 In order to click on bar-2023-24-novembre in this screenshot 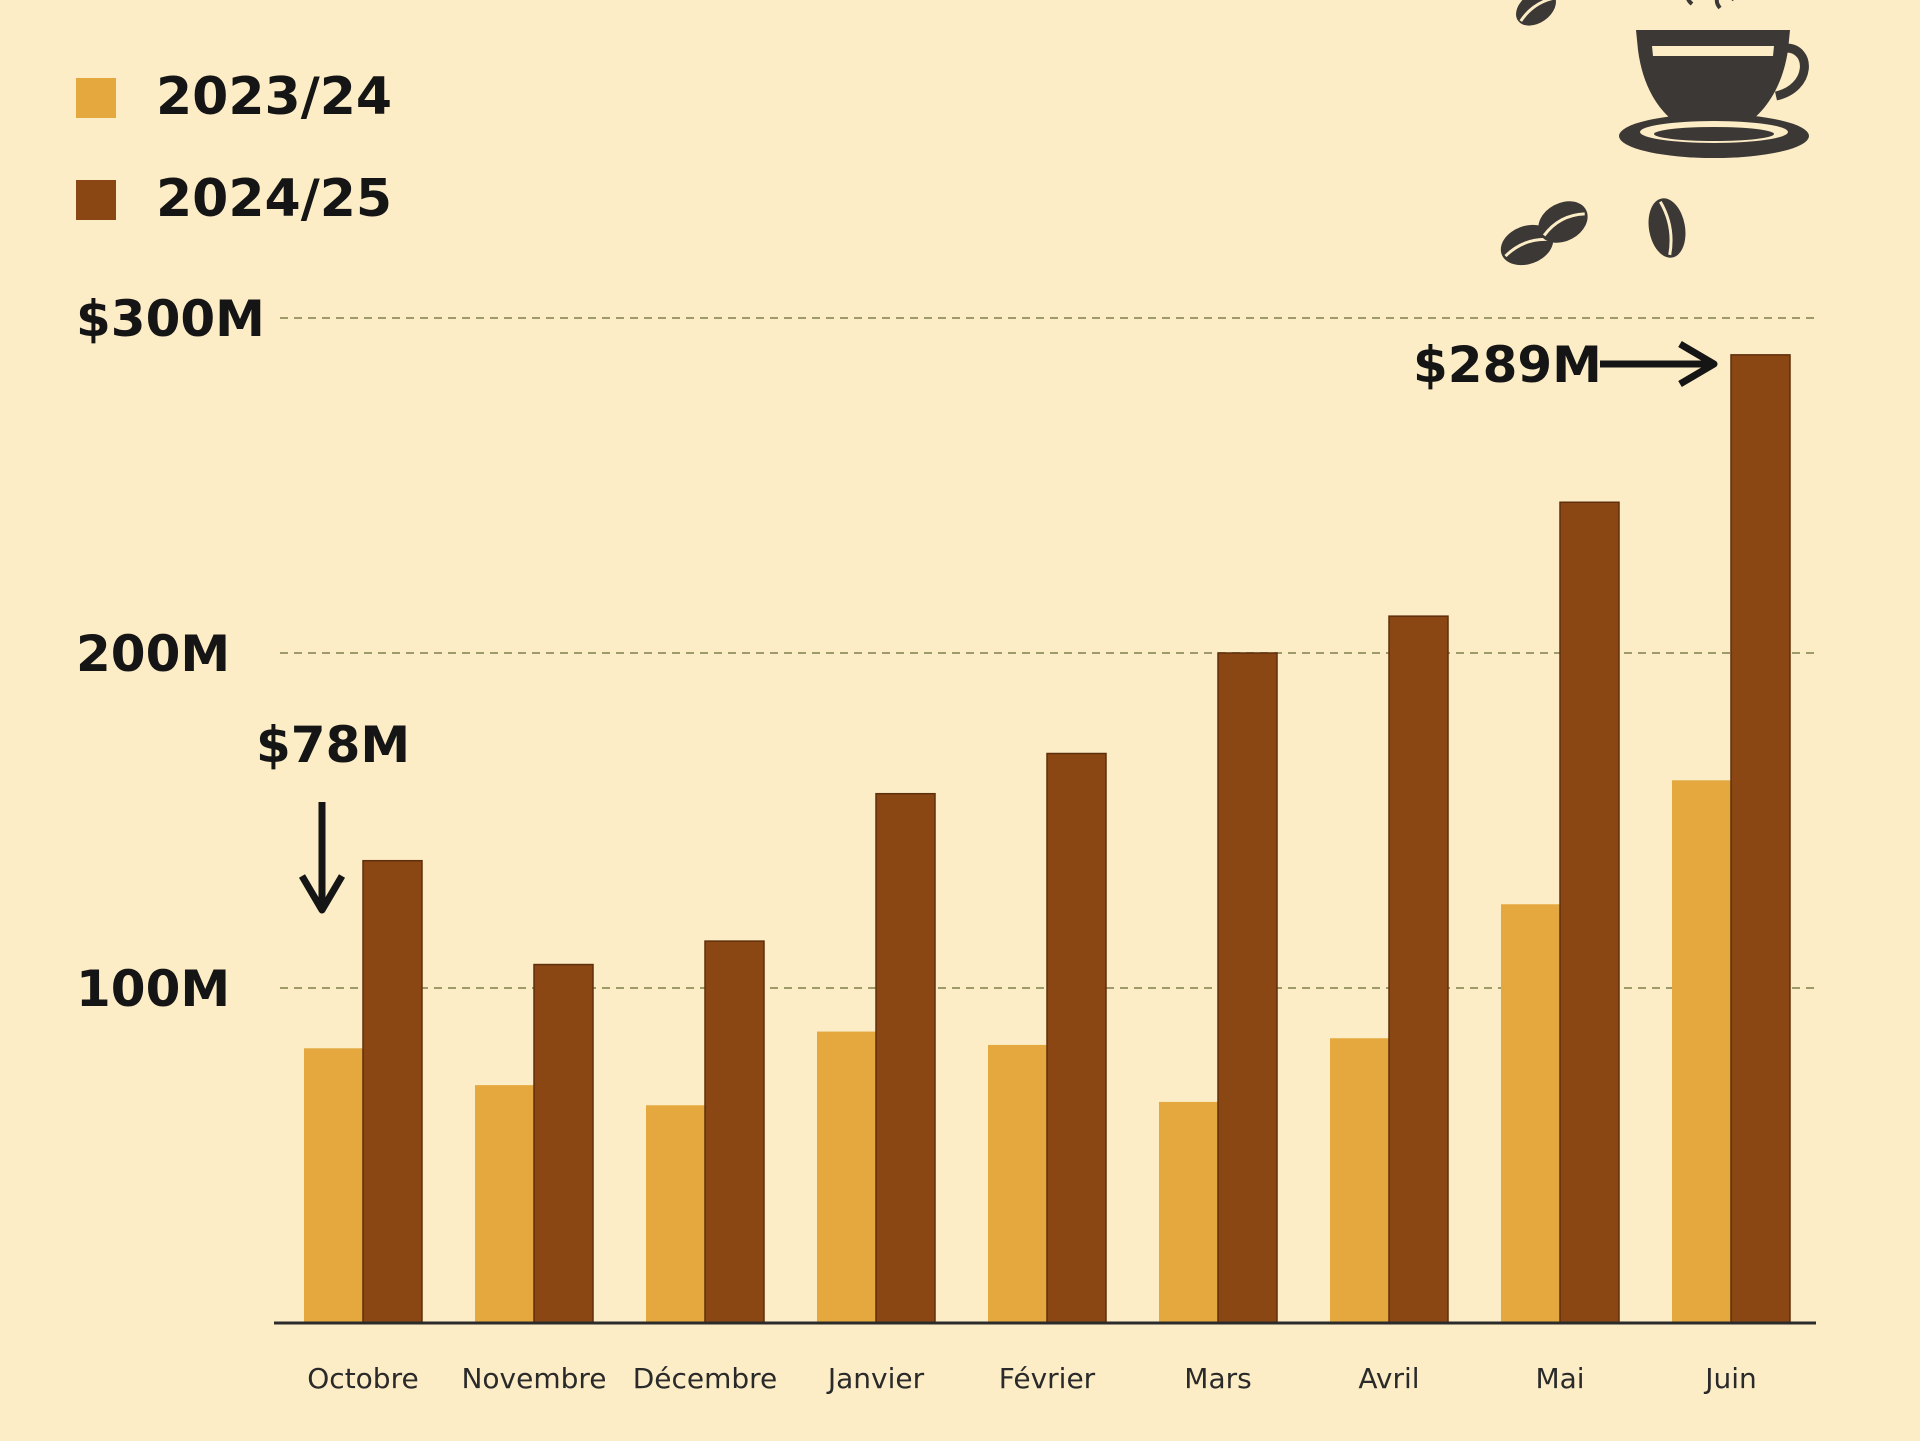, I will do `click(504, 1204)`.